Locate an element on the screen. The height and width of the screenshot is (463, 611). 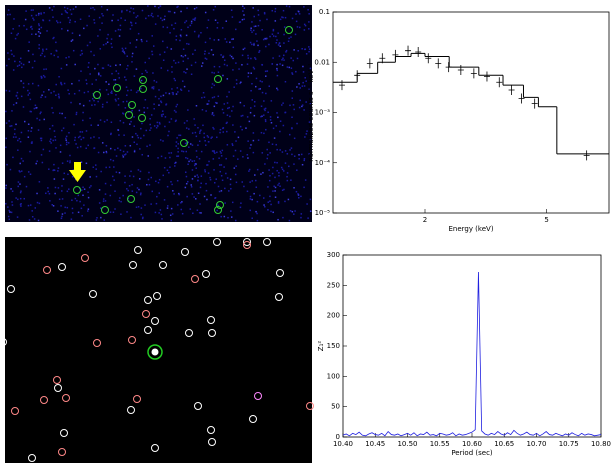
arrow is located at coordinates (77, 172).